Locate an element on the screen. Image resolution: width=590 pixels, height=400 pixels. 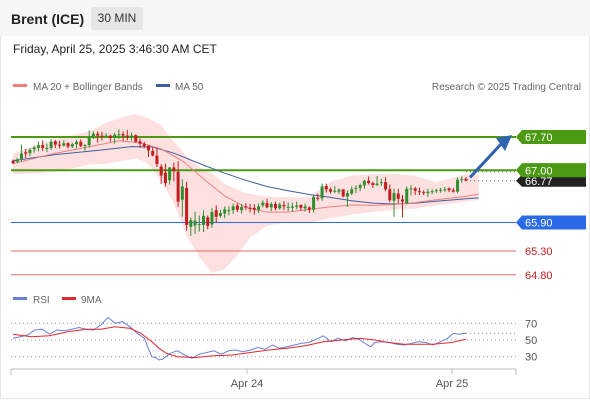
credit-label: Research © 2025 Trading Central is located at coordinates (506, 87).